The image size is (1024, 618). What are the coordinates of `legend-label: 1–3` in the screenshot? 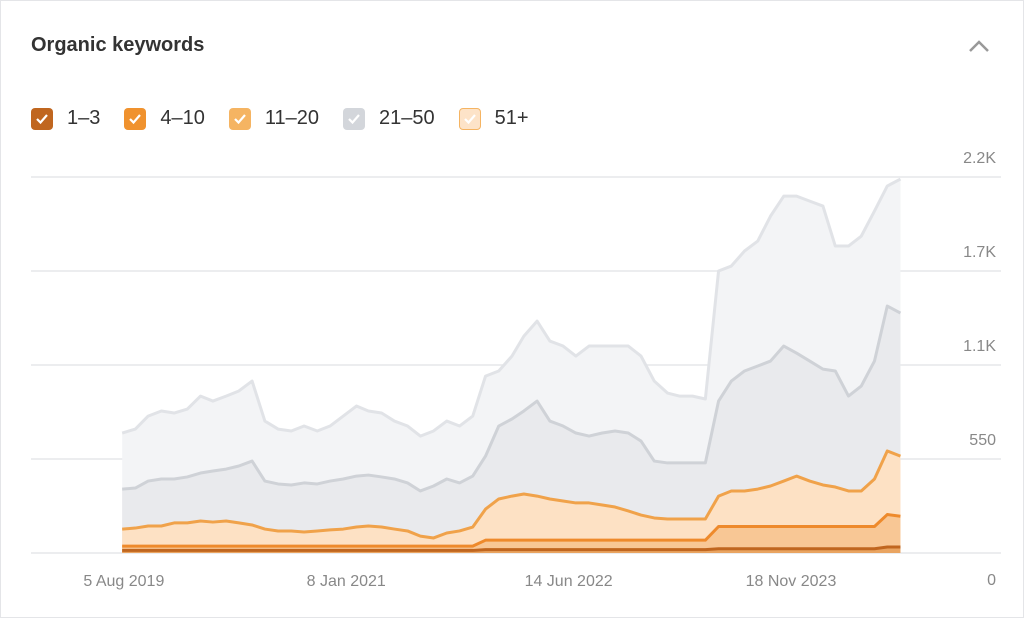 It's located at (84, 118).